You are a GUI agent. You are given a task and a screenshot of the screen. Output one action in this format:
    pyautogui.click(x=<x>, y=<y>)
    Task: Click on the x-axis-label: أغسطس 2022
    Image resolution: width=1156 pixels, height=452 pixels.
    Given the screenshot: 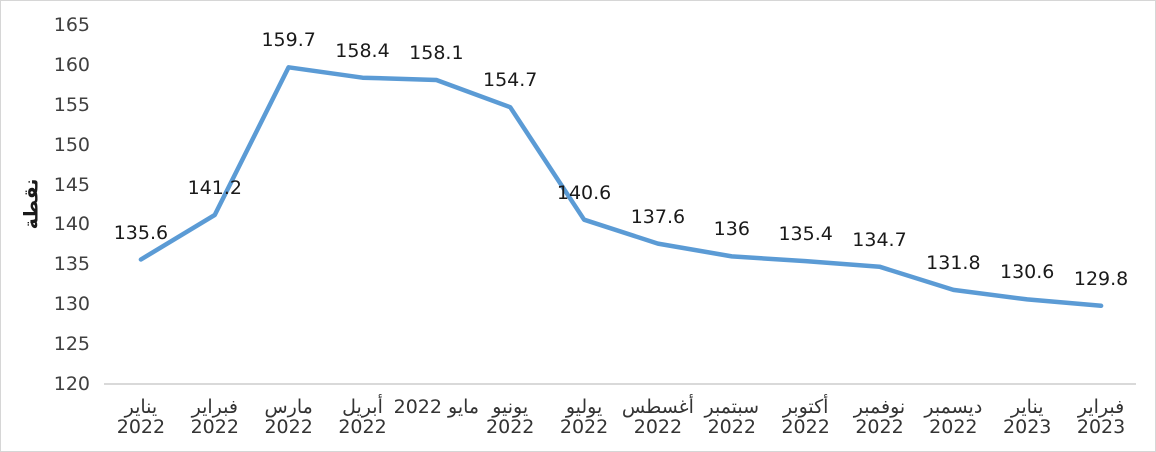 What is the action you would take?
    pyautogui.click(x=658, y=417)
    